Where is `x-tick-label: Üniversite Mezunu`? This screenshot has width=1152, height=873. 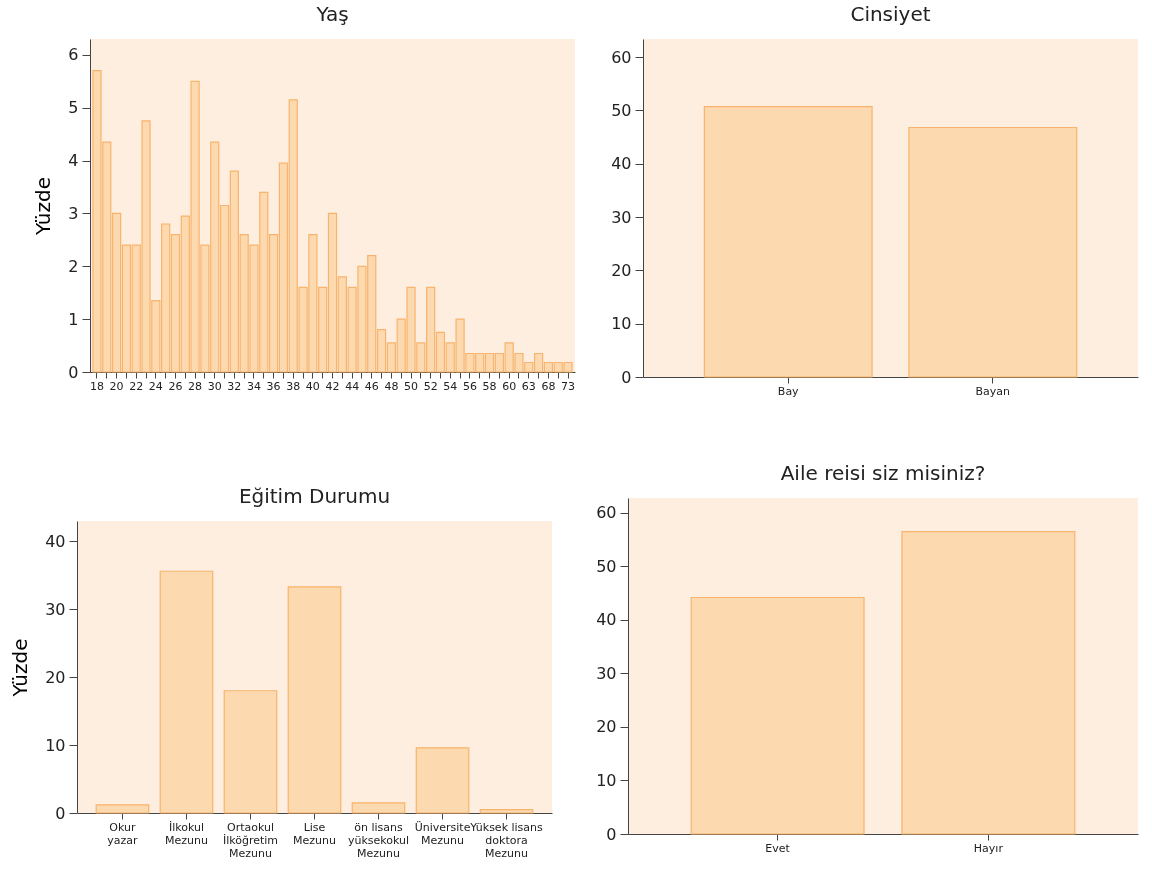 x-tick-label: Üniversite Mezunu is located at coordinates (442, 833).